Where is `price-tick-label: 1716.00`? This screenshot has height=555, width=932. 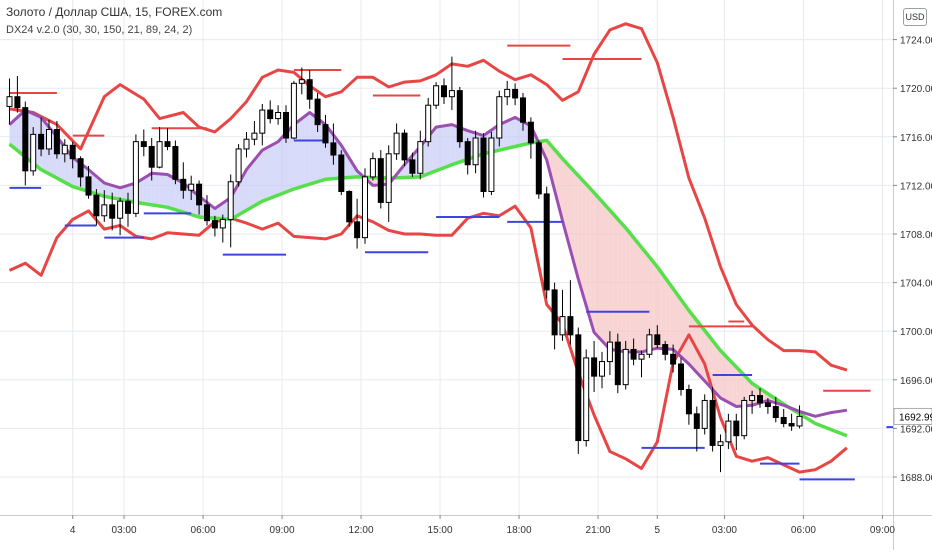 price-tick-label: 1716.00 is located at coordinates (916, 138).